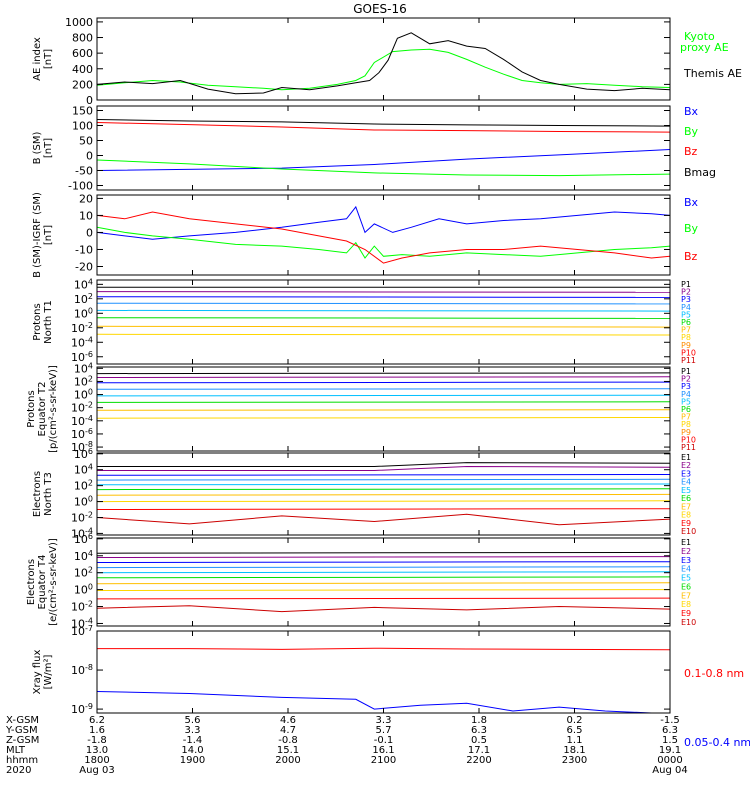 This screenshot has width=750, height=800. Describe the element at coordinates (374, 702) in the screenshot. I see `series-line-xray-0-05-0-4-nm` at that location.